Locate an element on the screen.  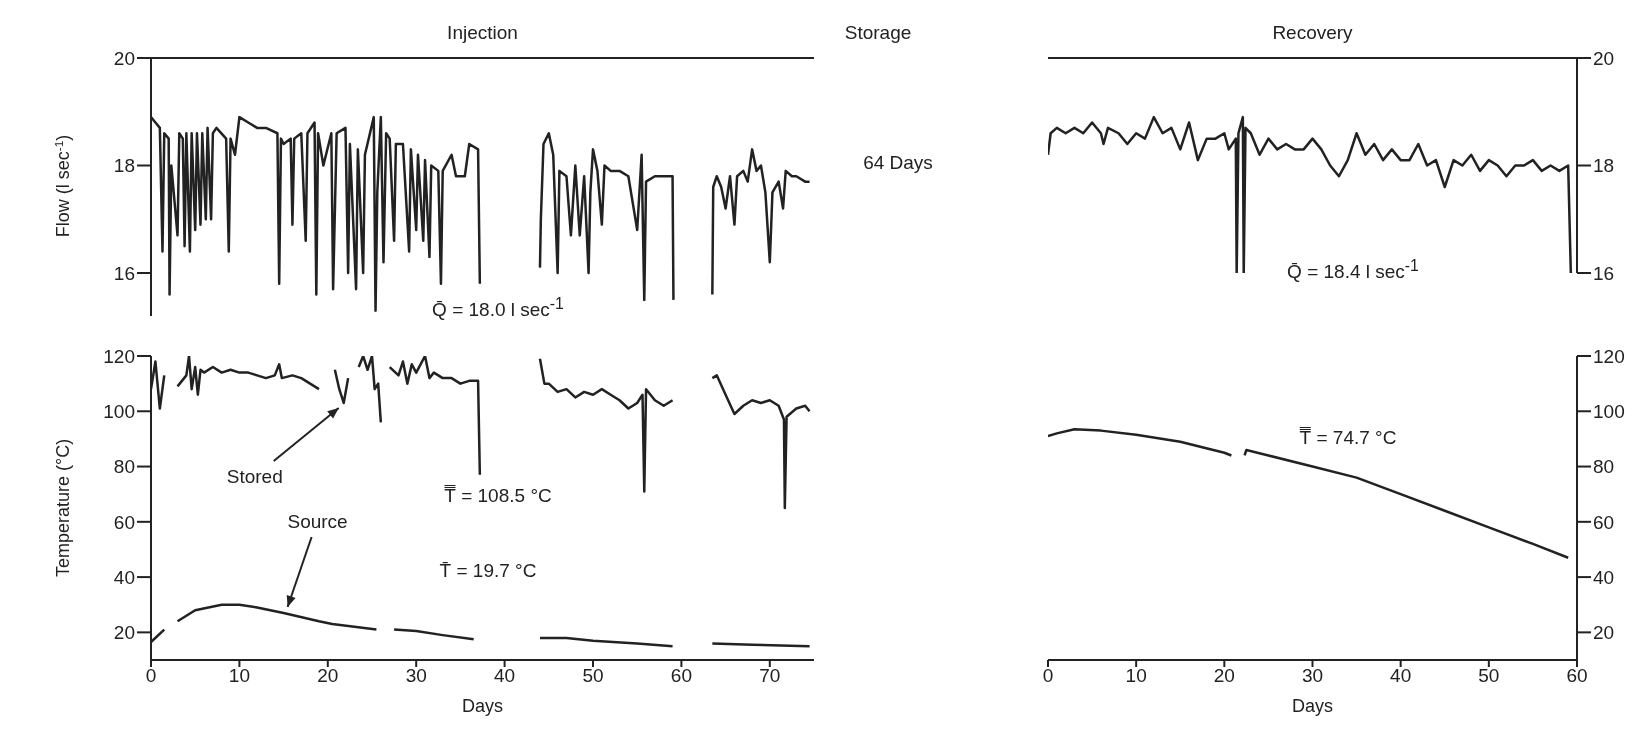
annotation: T̄ = 19.7 °C is located at coordinates (488, 571).